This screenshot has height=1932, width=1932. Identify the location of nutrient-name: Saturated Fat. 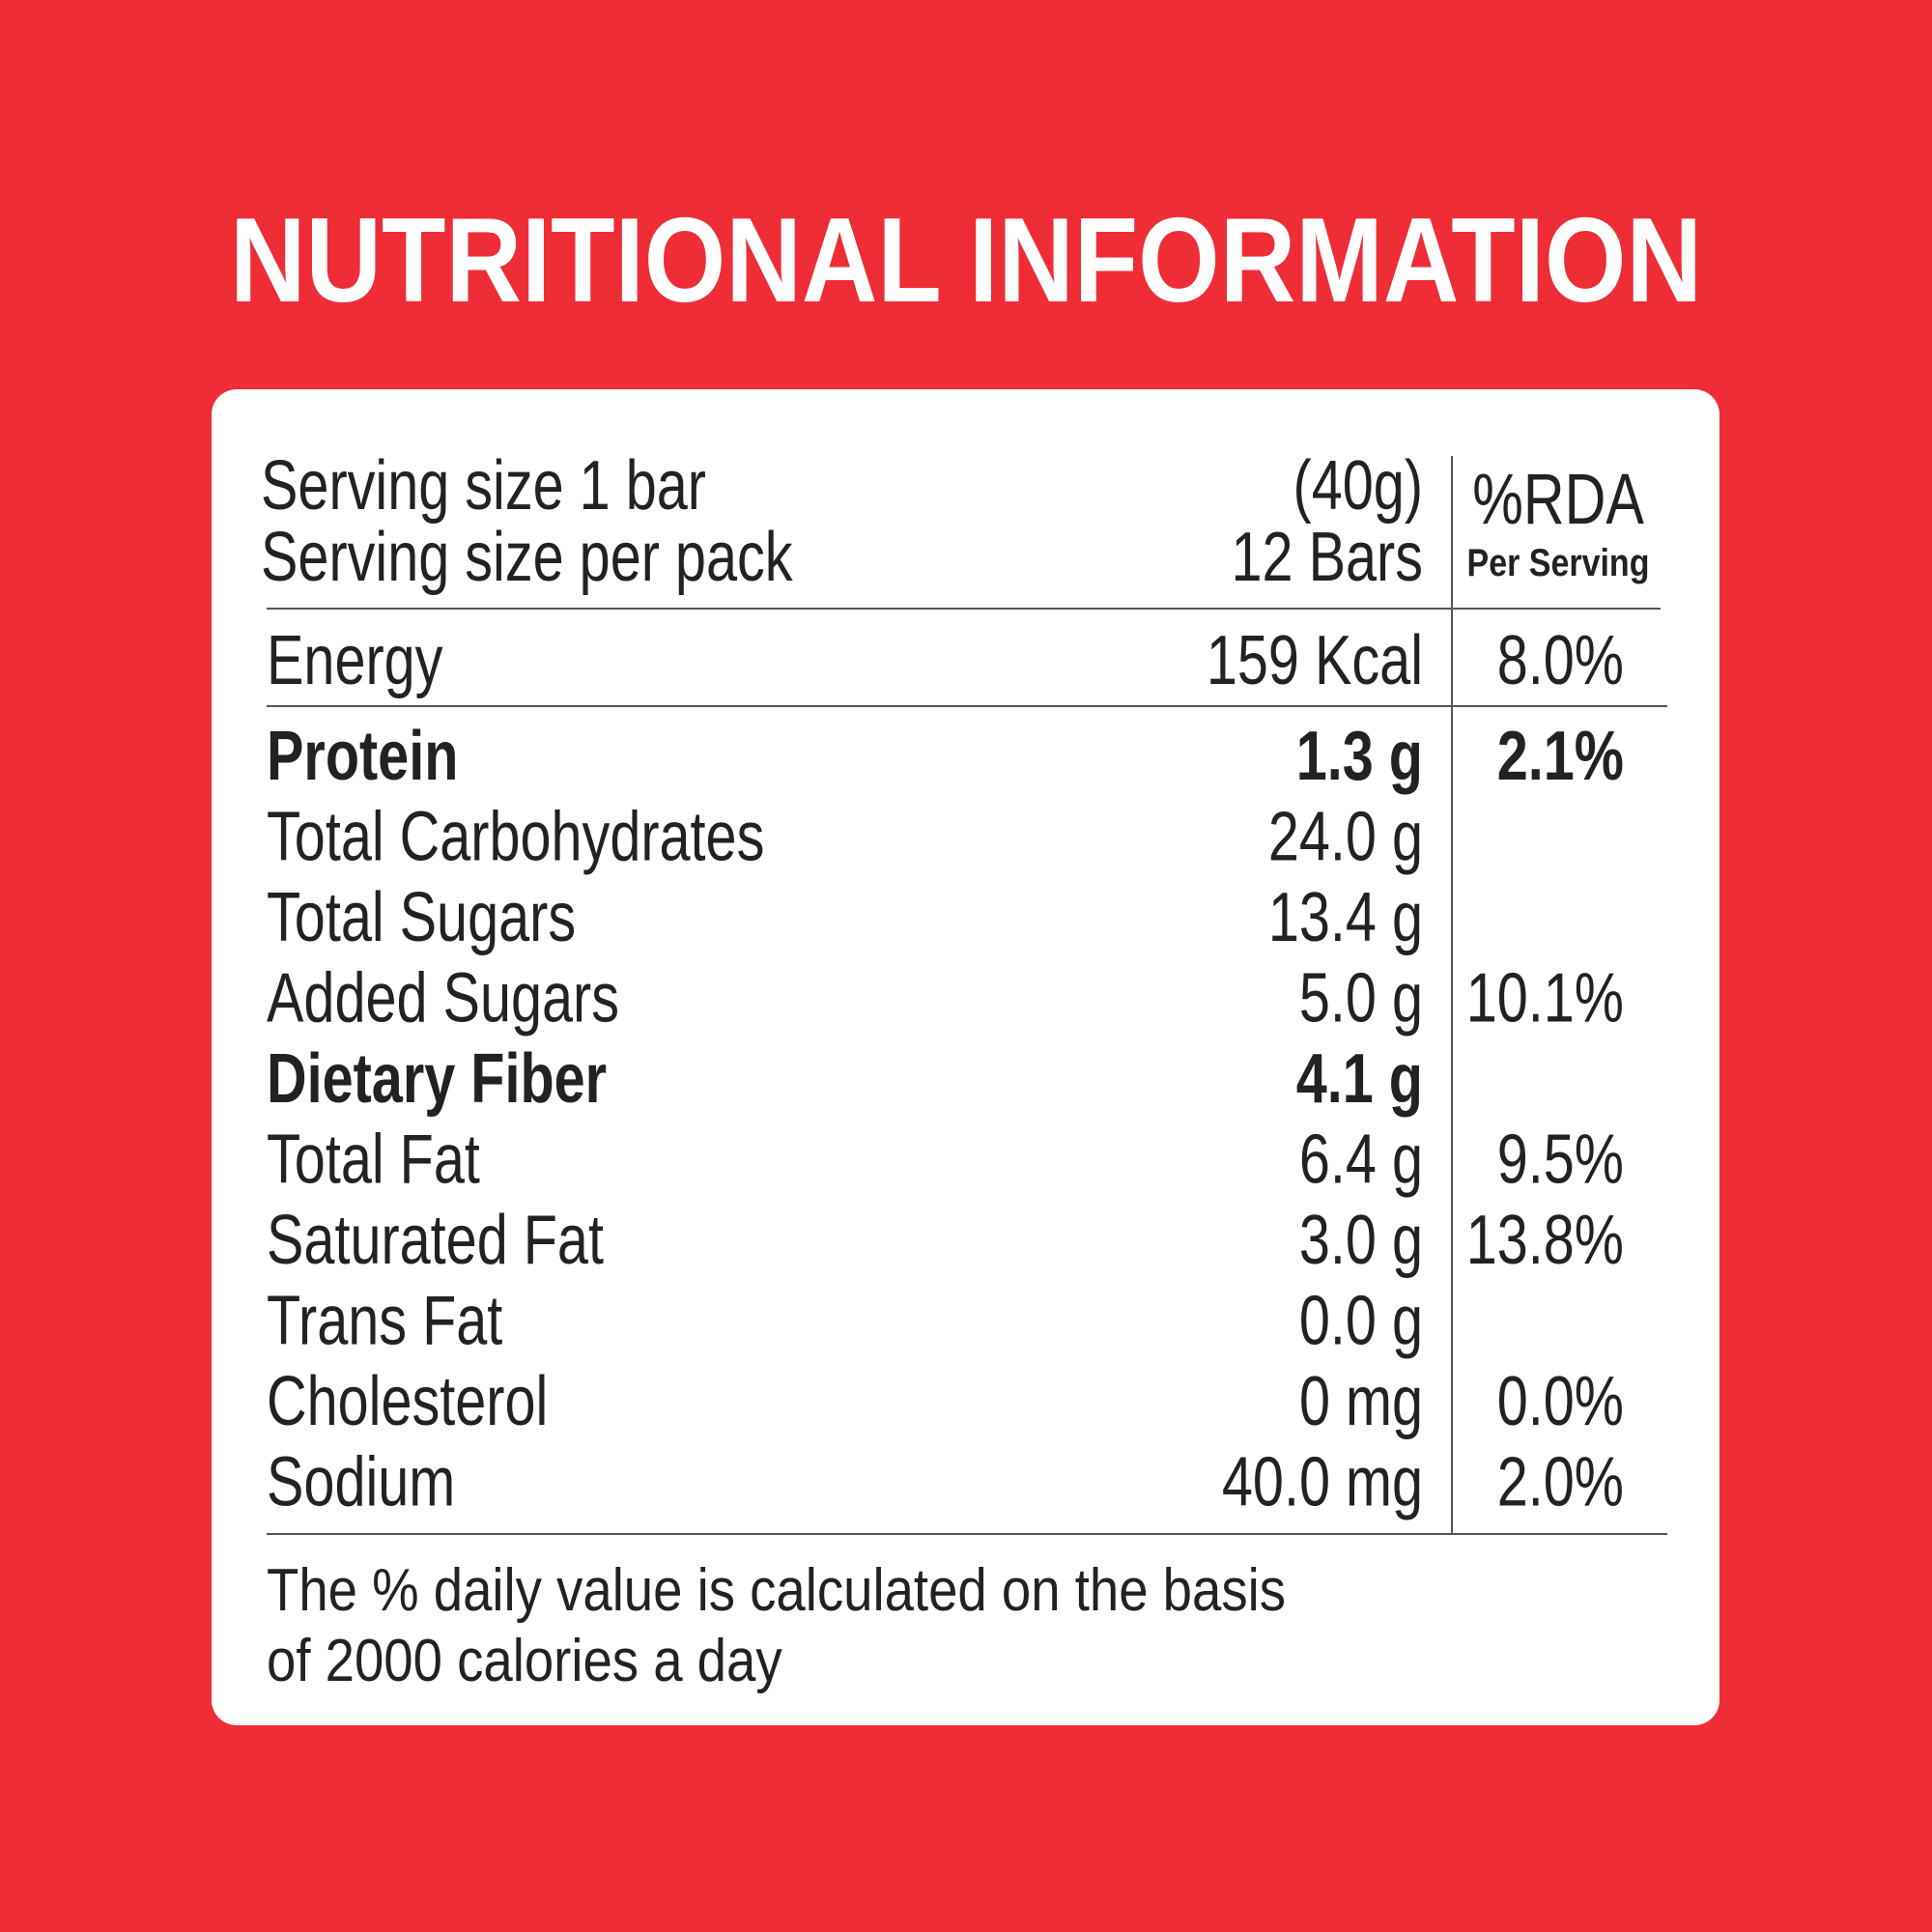
(435, 1240).